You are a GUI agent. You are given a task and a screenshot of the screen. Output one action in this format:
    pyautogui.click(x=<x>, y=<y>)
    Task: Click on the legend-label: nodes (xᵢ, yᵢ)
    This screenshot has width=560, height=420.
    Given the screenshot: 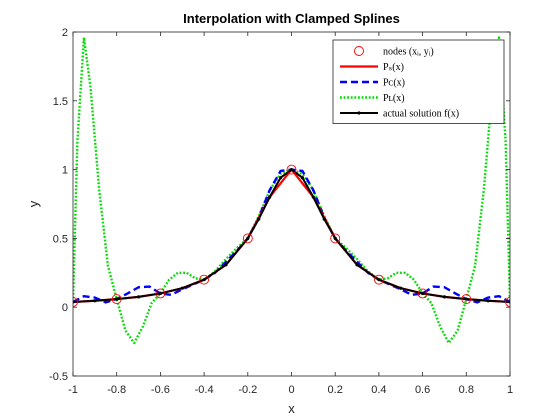 What is the action you would take?
    pyautogui.click(x=408, y=52)
    